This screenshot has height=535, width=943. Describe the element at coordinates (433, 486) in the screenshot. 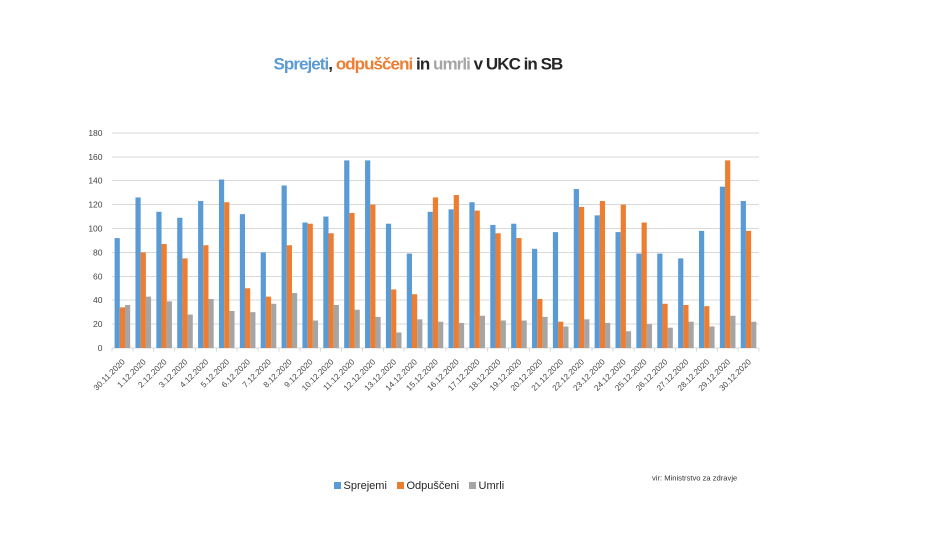

I see `svg-text: Odpuščeni` at that location.